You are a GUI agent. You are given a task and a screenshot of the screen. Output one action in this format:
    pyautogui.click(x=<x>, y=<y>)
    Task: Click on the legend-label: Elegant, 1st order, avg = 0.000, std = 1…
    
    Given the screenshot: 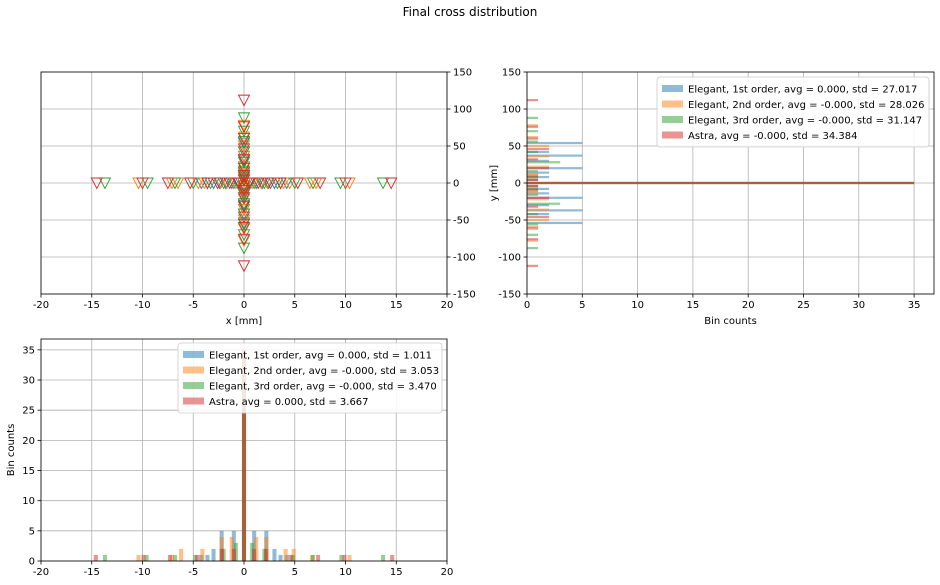 What is the action you would take?
    pyautogui.click(x=320, y=356)
    